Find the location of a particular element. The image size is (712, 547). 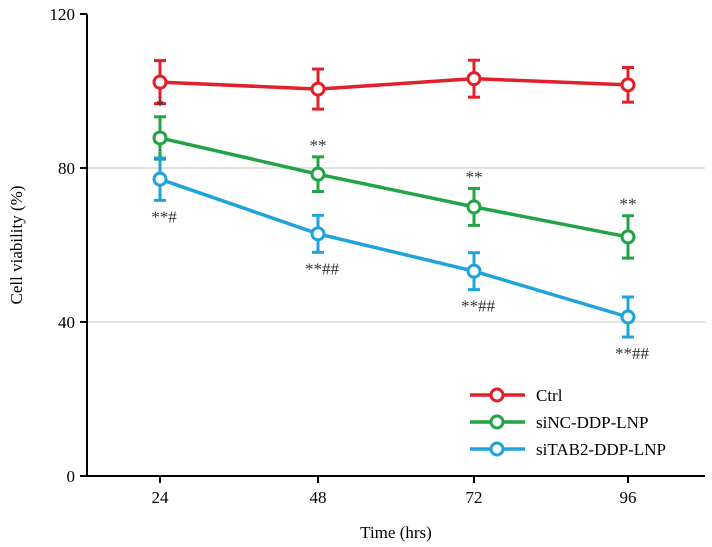

x-tick-label: 96 is located at coordinates (628, 497).